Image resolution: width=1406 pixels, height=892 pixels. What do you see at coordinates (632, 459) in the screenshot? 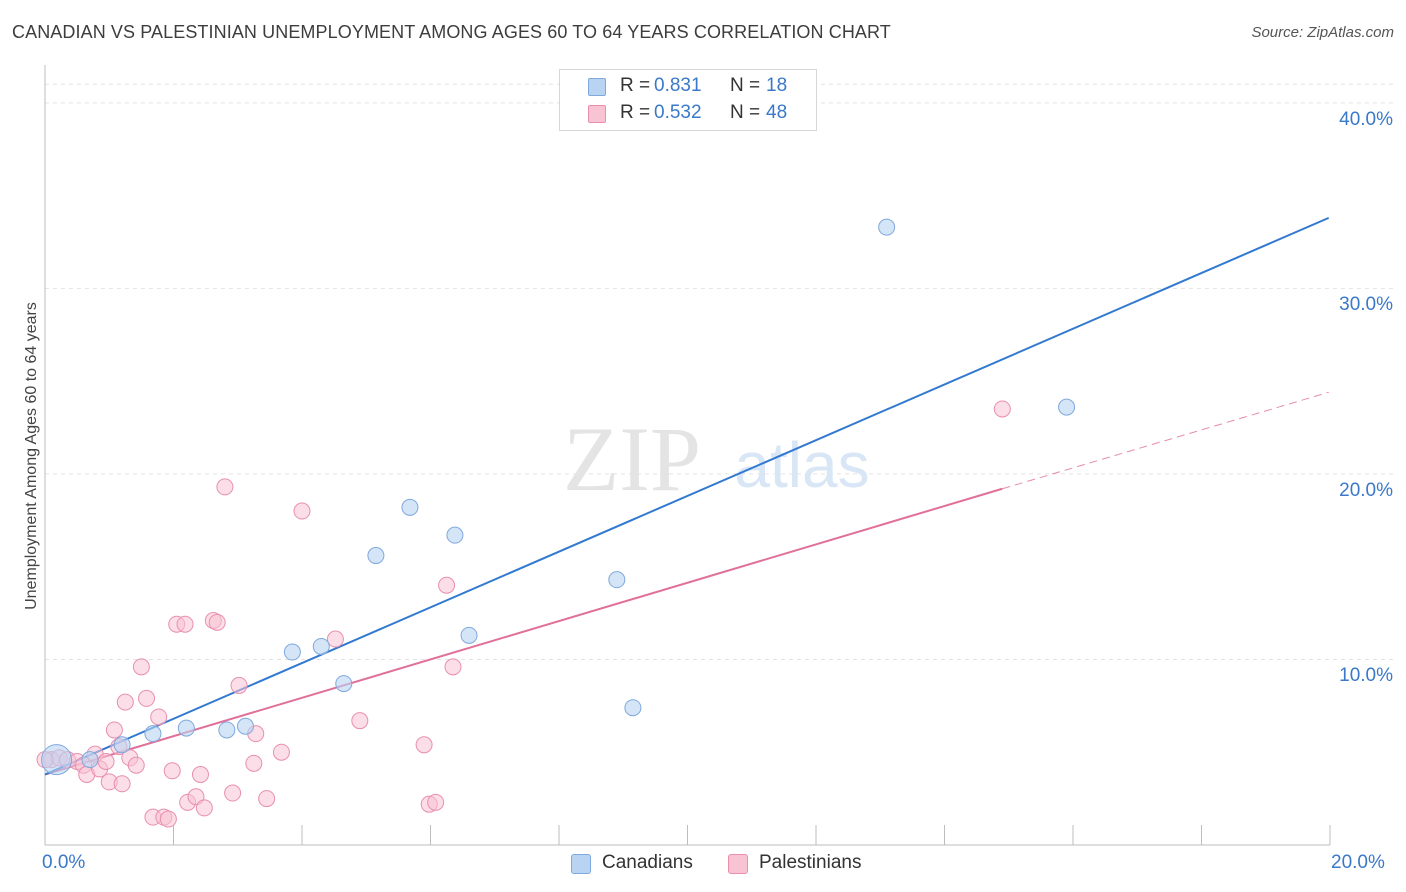
I see `watermark-zip: ZIP` at bounding box center [632, 459].